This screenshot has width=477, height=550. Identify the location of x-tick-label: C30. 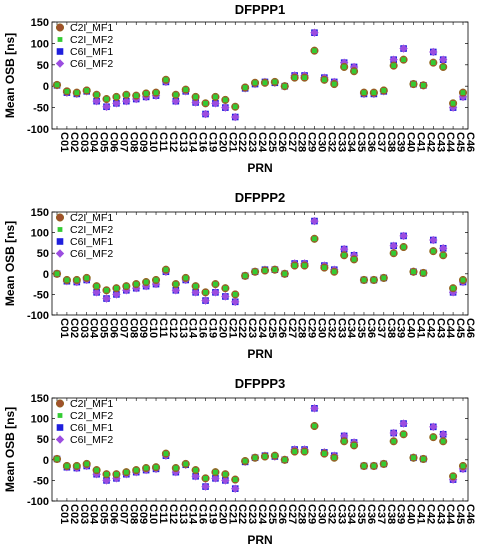
(321, 328).